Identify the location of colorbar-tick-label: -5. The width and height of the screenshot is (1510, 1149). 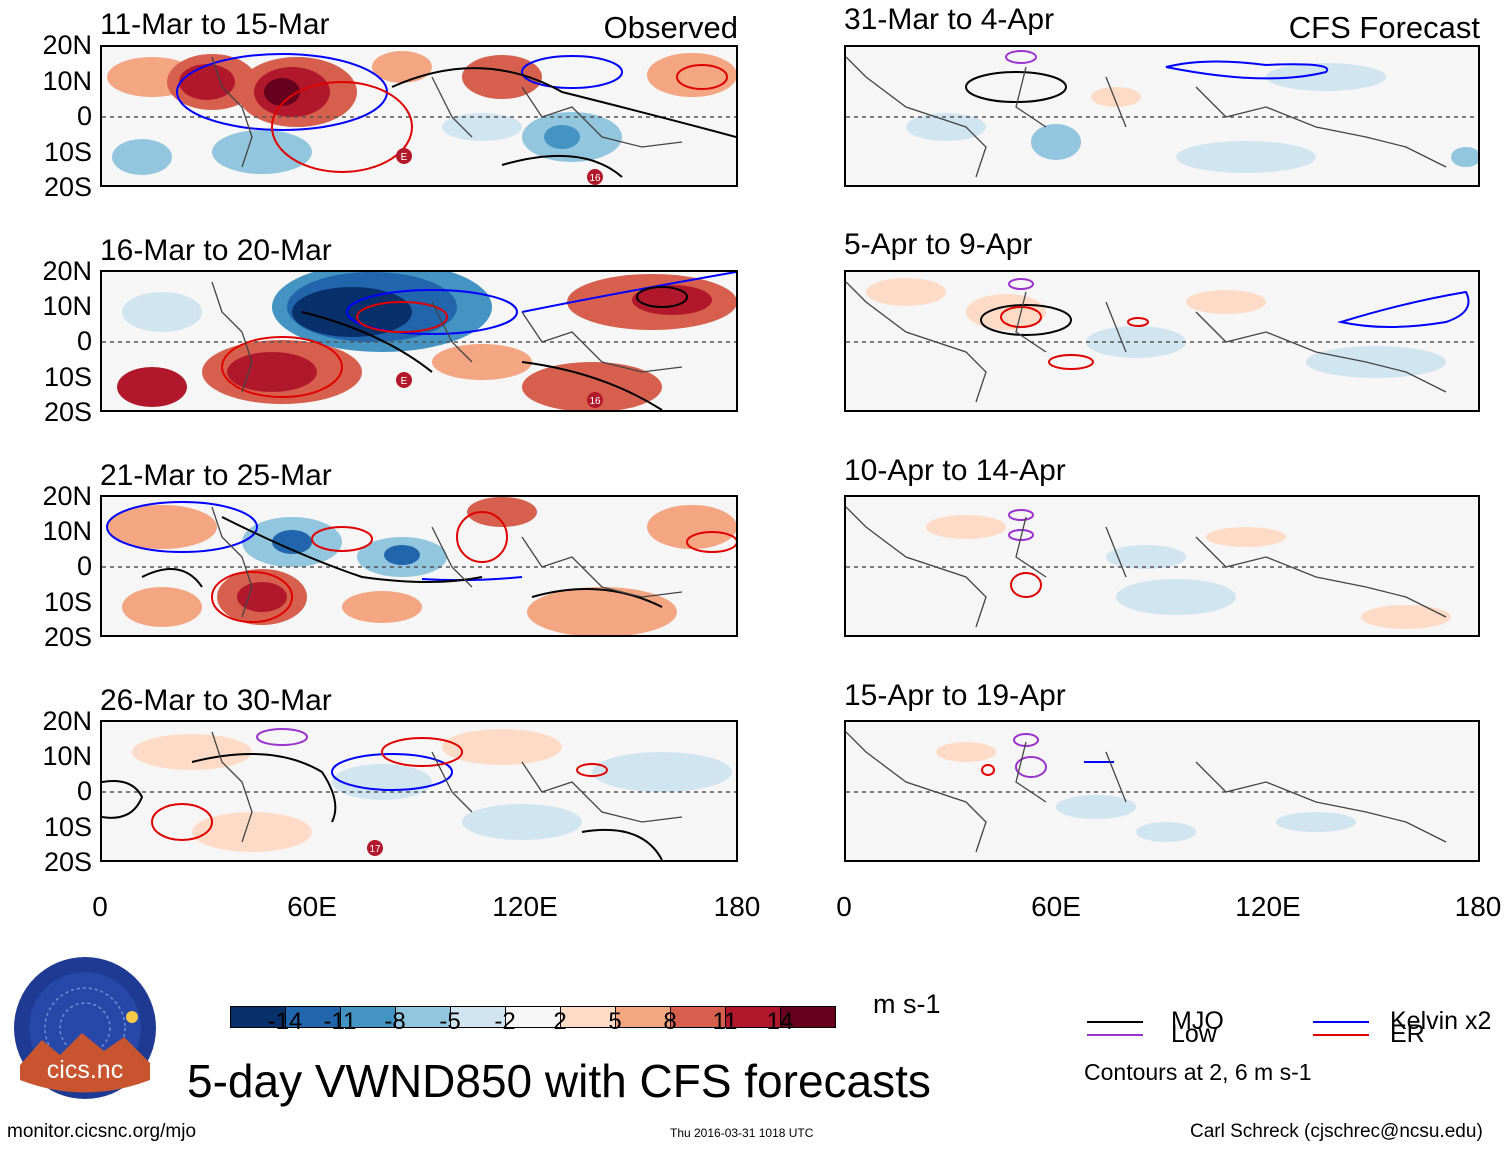
(450, 1021).